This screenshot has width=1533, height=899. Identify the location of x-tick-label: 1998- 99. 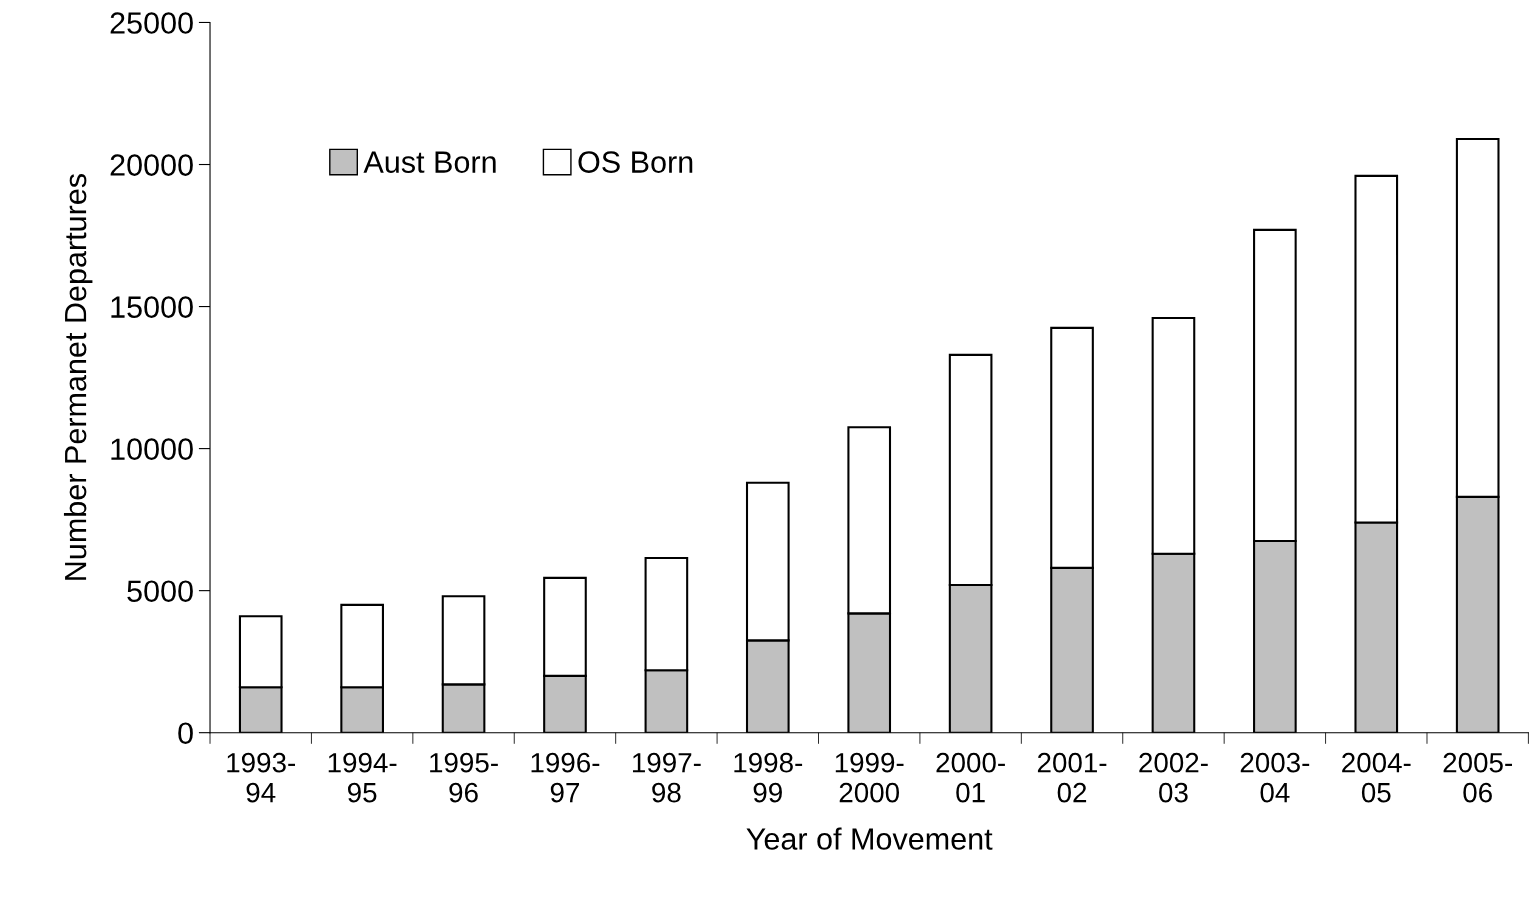
(768, 777).